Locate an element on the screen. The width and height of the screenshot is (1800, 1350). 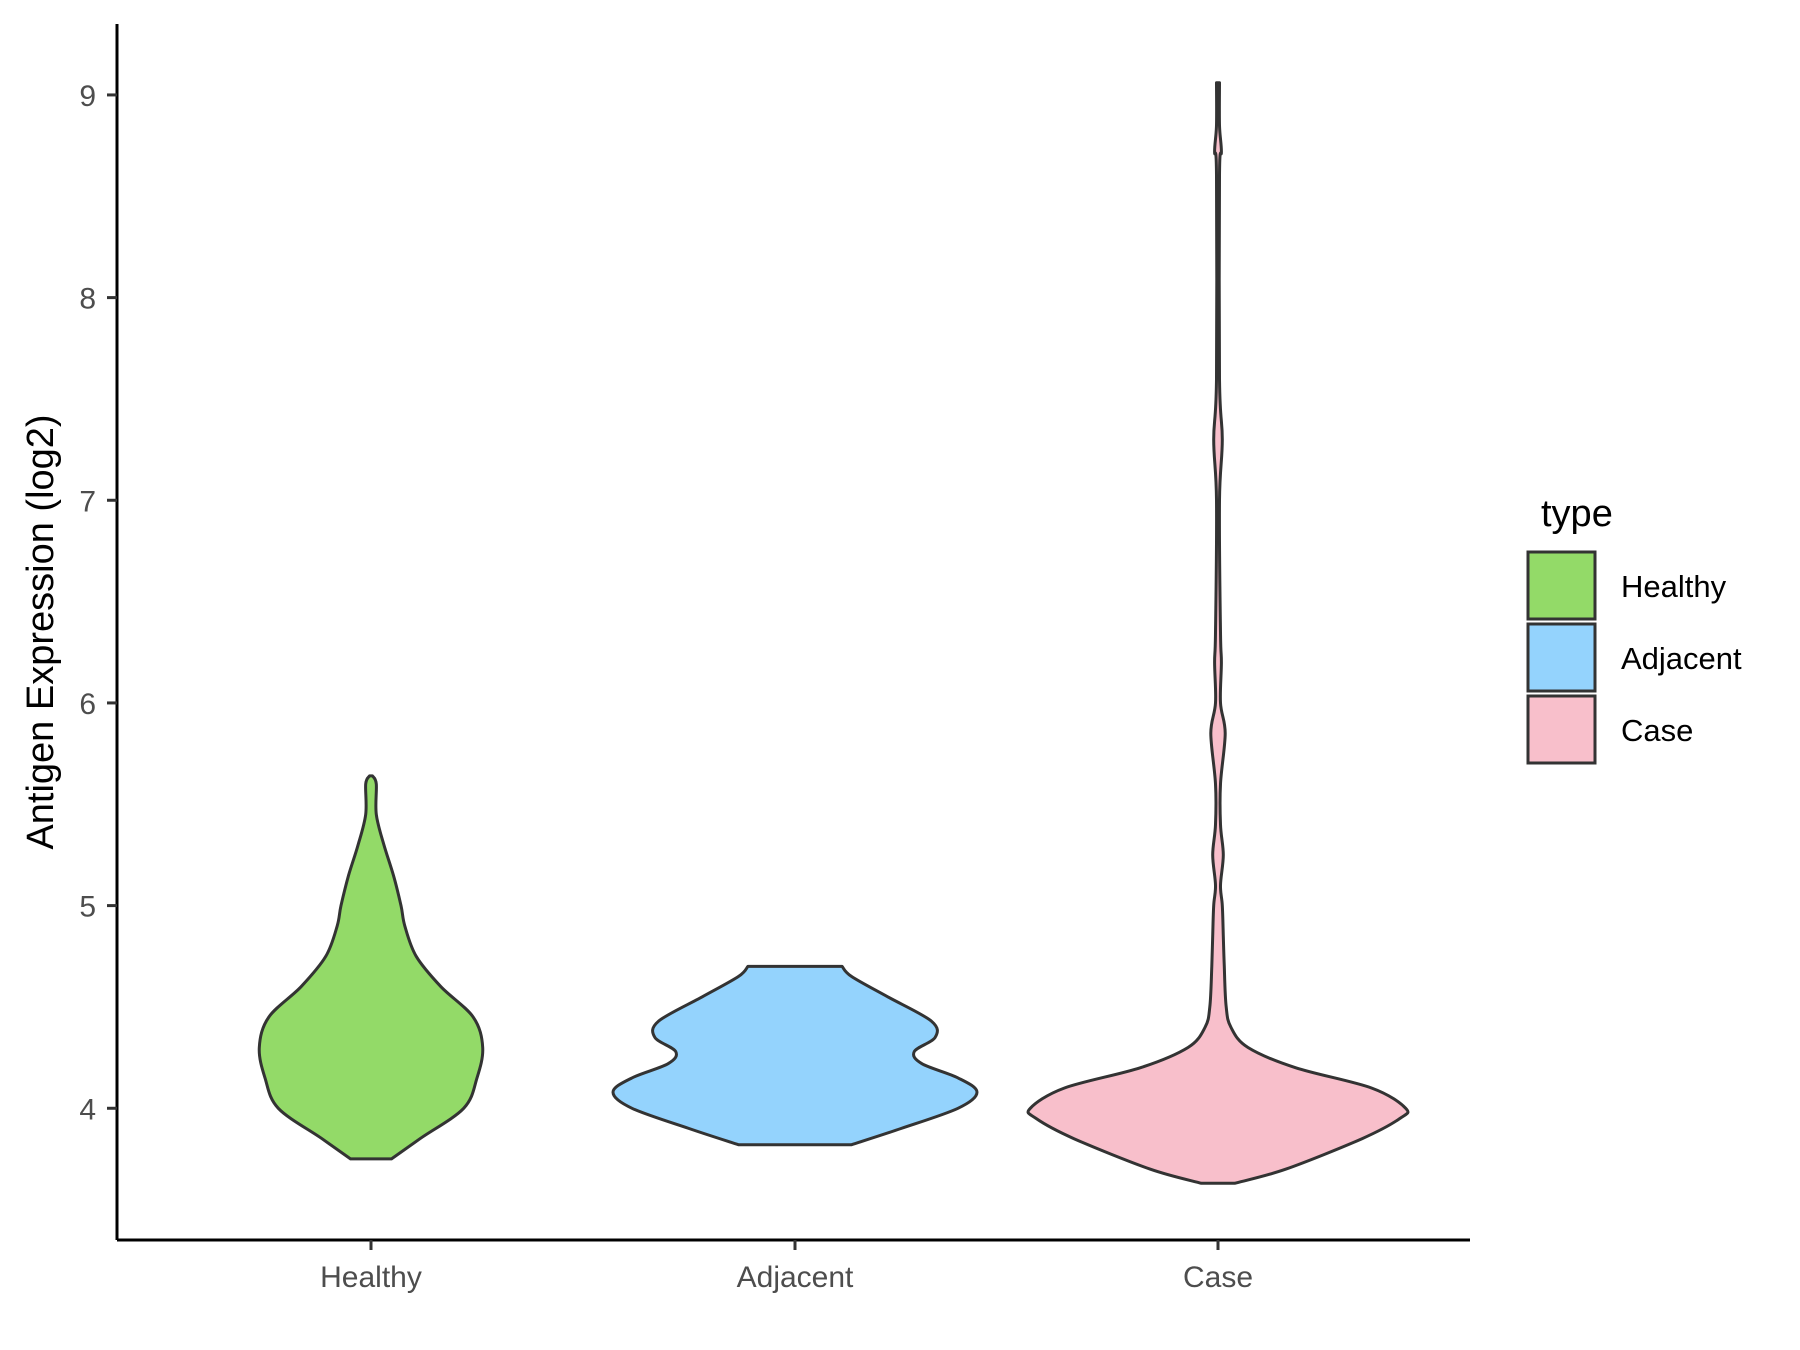
legend-label-case: Case is located at coordinates (1657, 730).